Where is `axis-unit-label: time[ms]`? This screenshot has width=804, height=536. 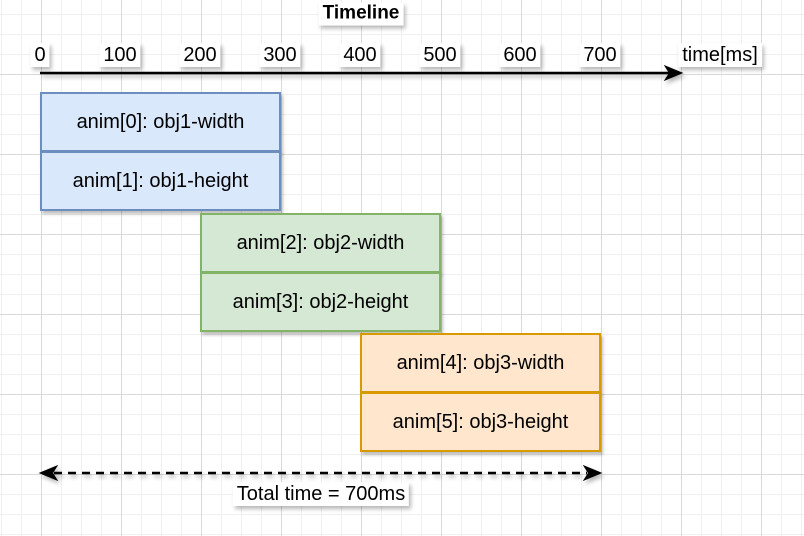 axis-unit-label: time[ms] is located at coordinates (720, 55).